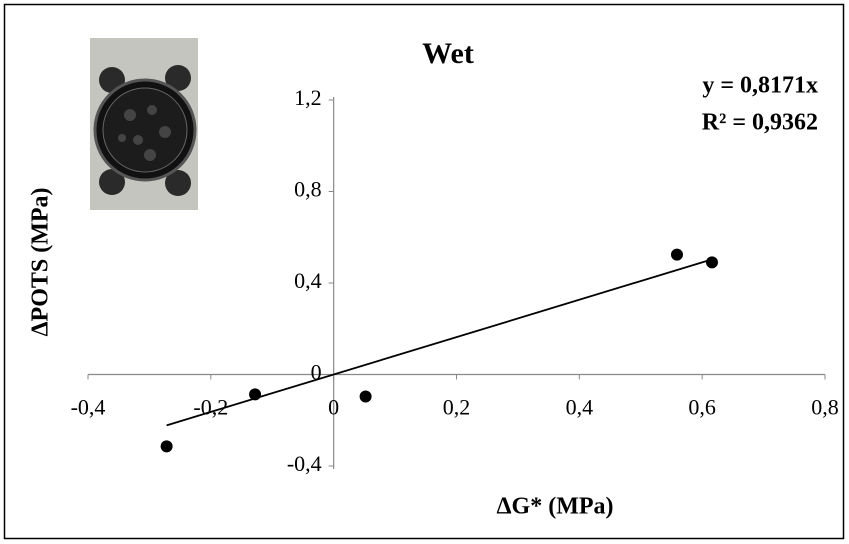 Image resolution: width=849 pixels, height=544 pixels. Describe the element at coordinates (308, 280) in the screenshot. I see `y-tick-label: 0,4` at that location.